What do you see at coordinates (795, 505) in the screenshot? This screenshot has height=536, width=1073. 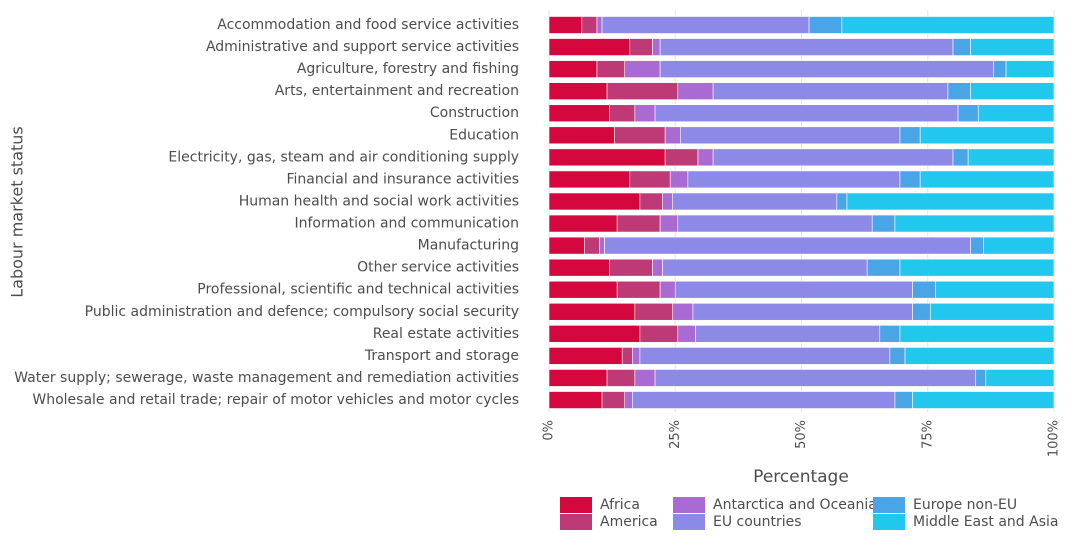 I see `legend-label: Antarctica and Oceania` at bounding box center [795, 505].